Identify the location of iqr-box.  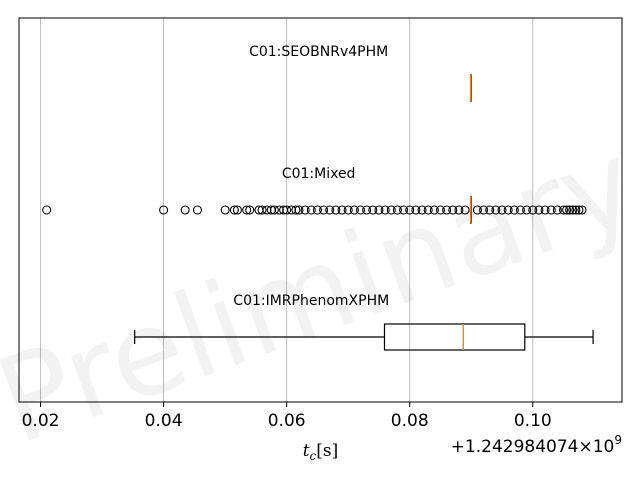
(454, 337).